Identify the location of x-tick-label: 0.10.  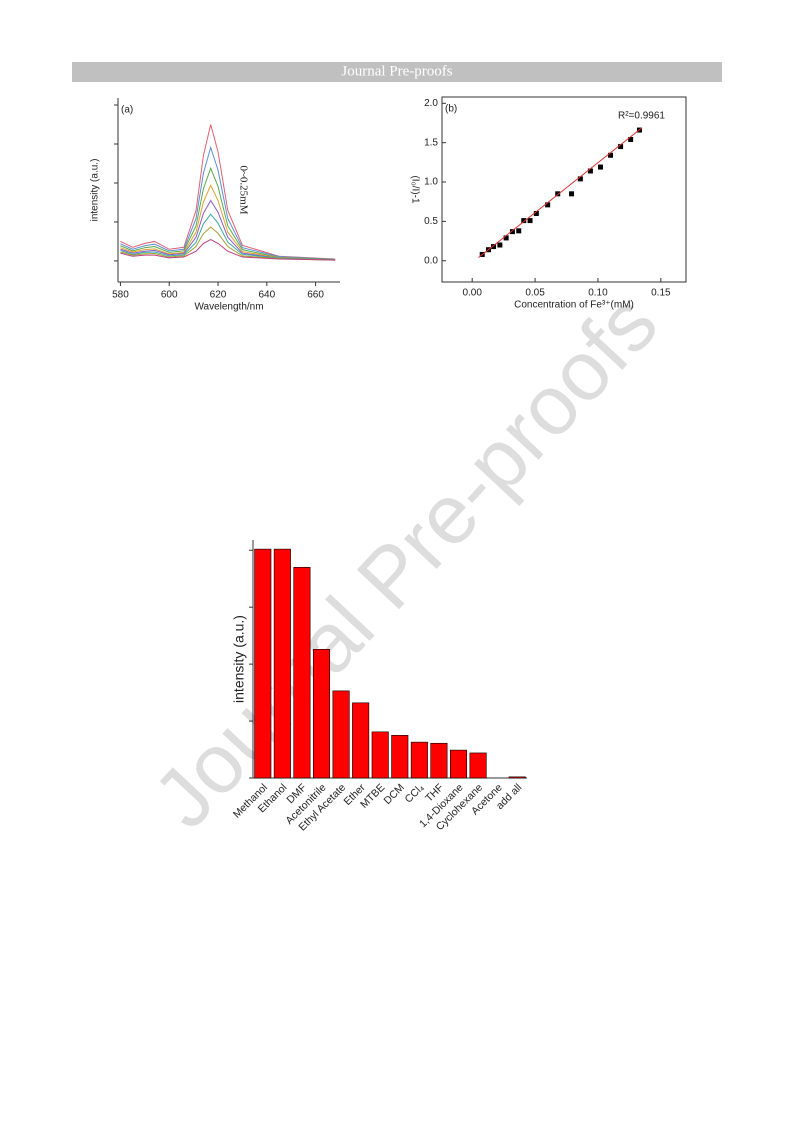
(598, 293).